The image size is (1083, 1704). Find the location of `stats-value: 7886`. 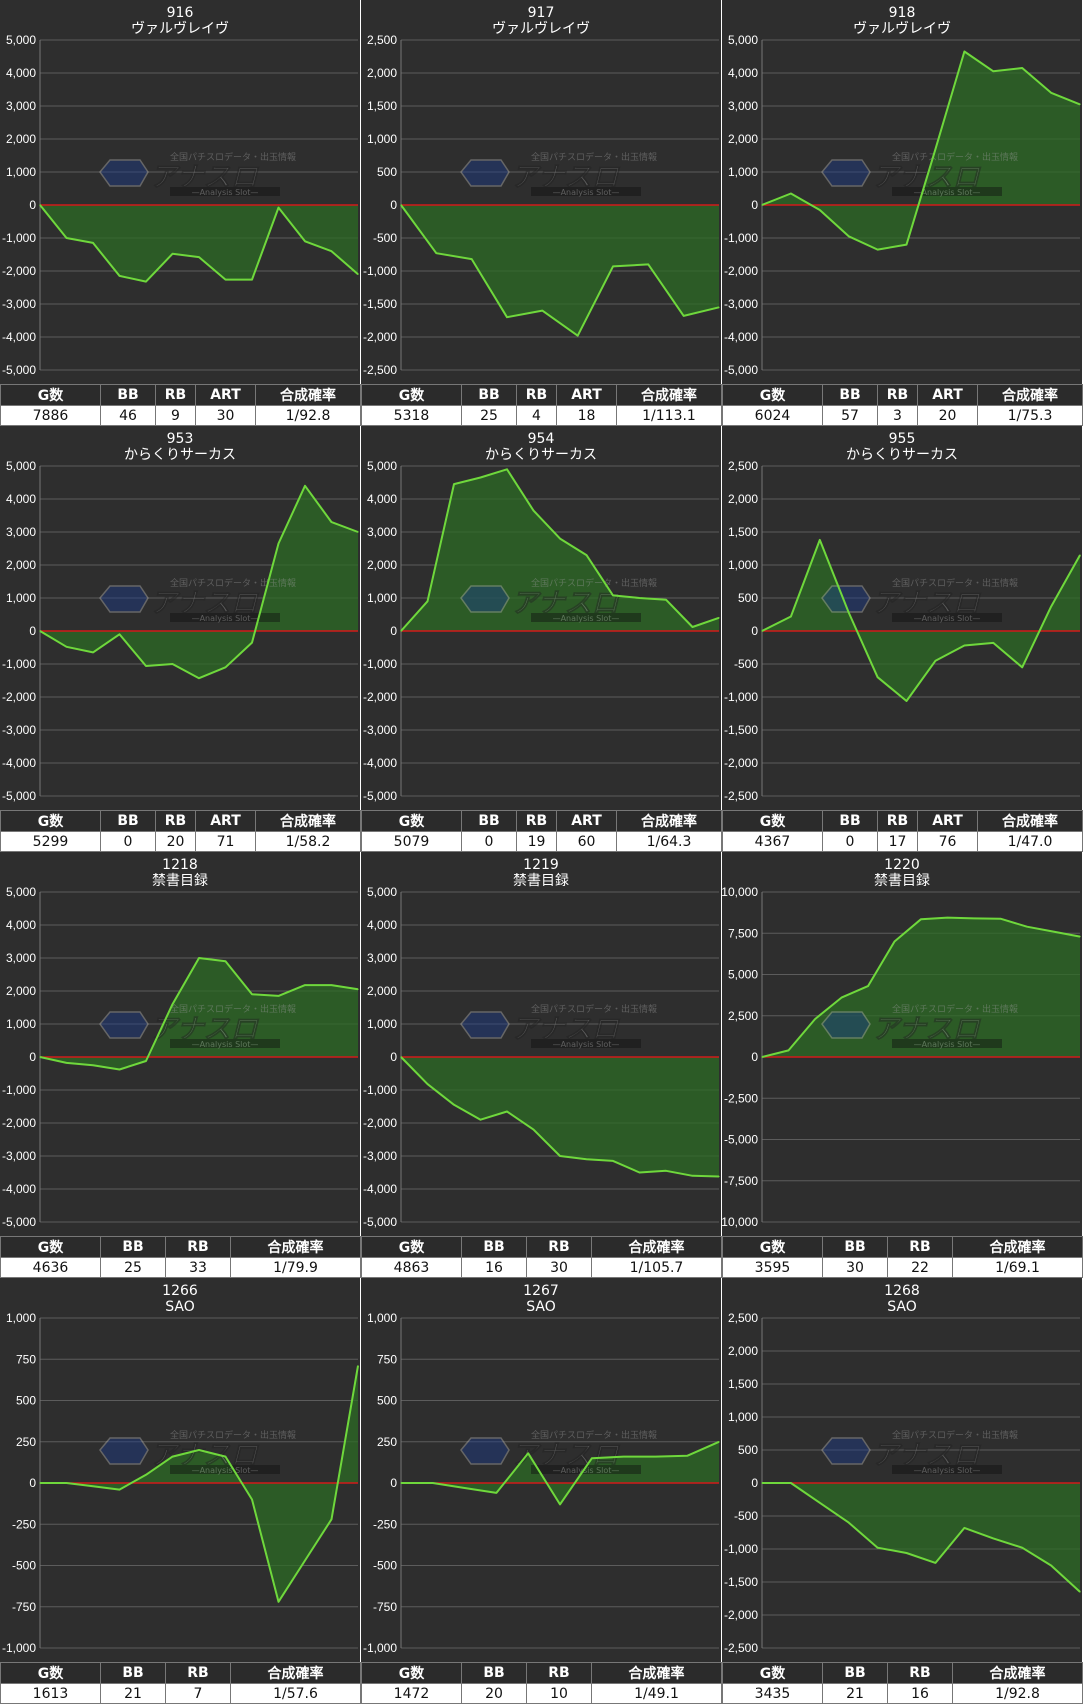

stats-value: 7886 is located at coordinates (50, 415).